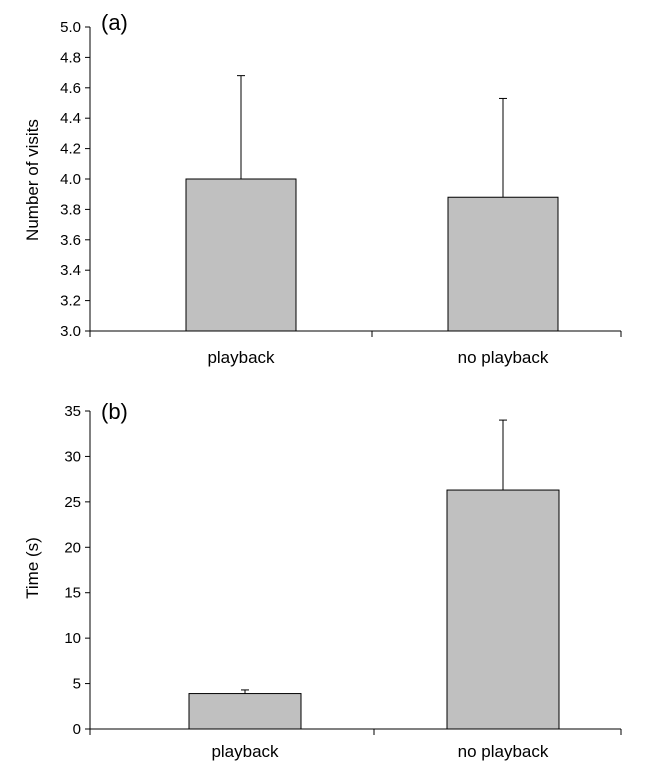 The height and width of the screenshot is (762, 646). What do you see at coordinates (70, 270) in the screenshot?
I see `panel-a-y-tick-label: 3.4` at bounding box center [70, 270].